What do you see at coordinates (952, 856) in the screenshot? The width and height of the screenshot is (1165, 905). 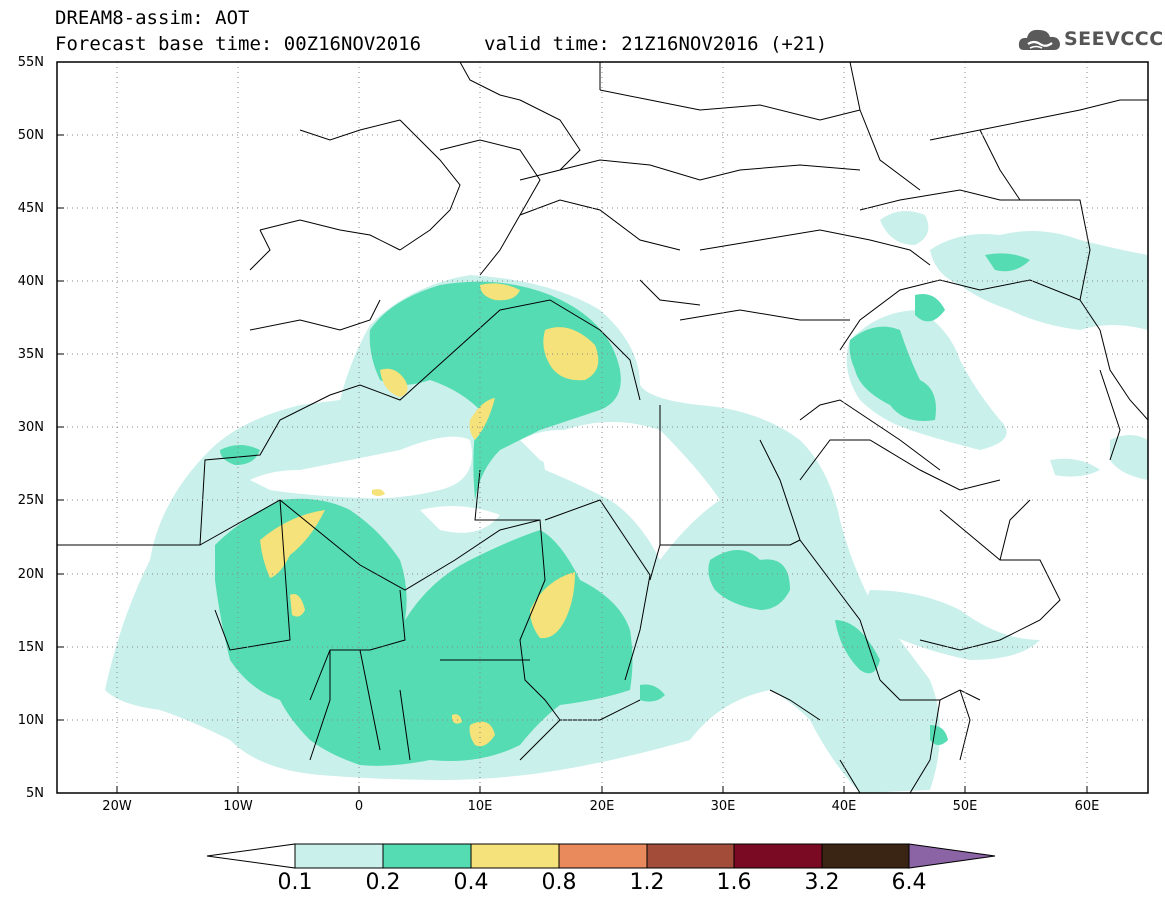 I see `colorbar-swatch-over` at bounding box center [952, 856].